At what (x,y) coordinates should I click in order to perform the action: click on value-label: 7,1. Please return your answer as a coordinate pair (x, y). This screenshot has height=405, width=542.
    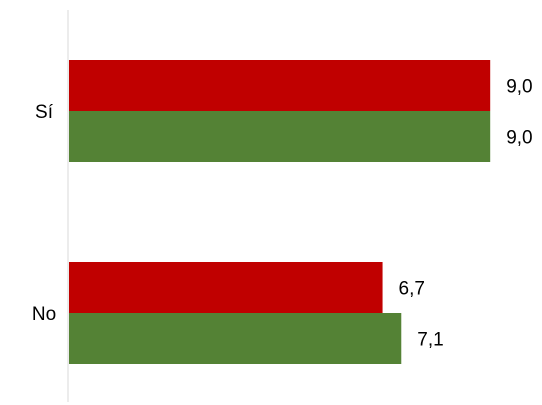
    Looking at the image, I should click on (430, 340).